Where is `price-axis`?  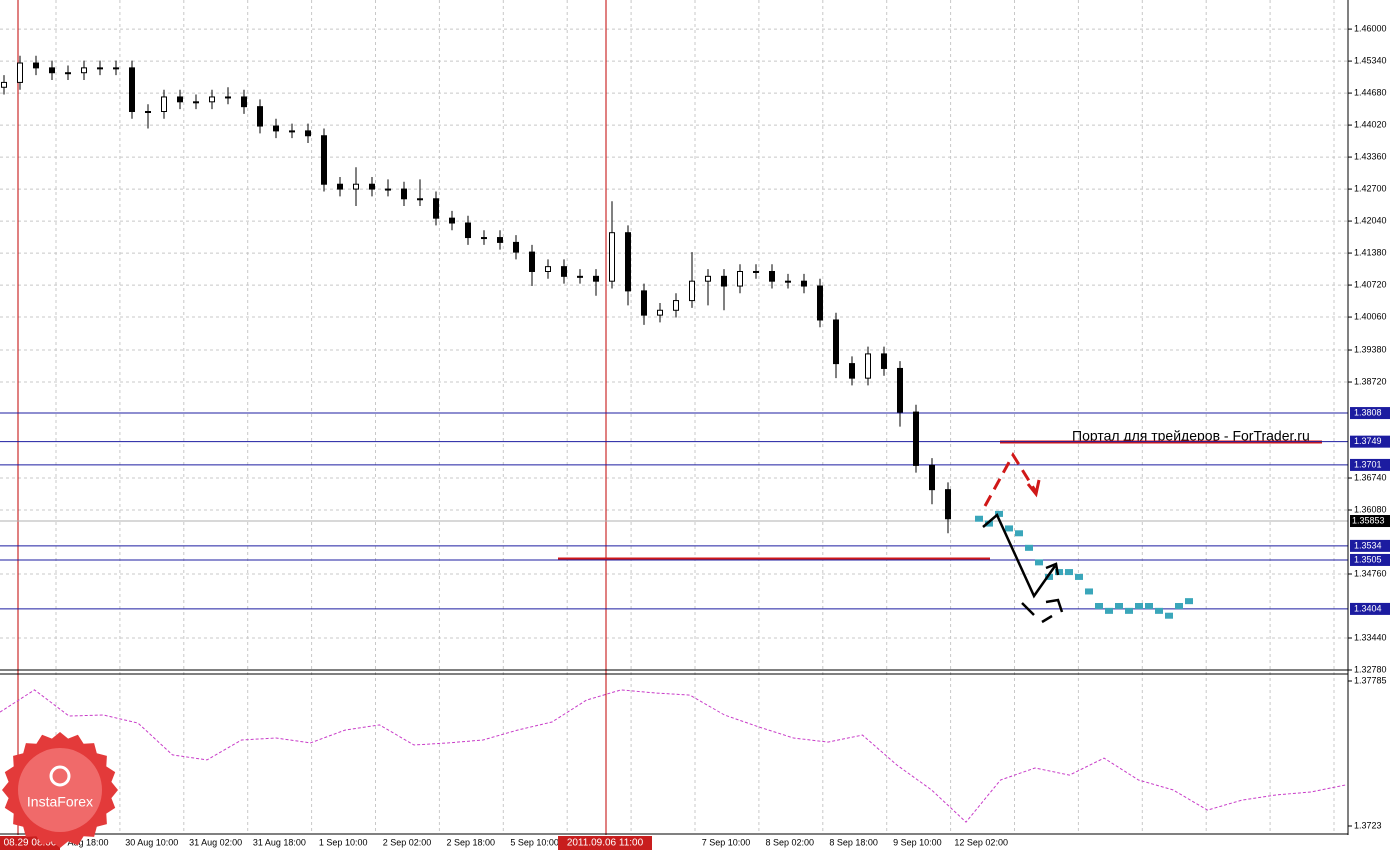 price-axis is located at coordinates (1369, 426).